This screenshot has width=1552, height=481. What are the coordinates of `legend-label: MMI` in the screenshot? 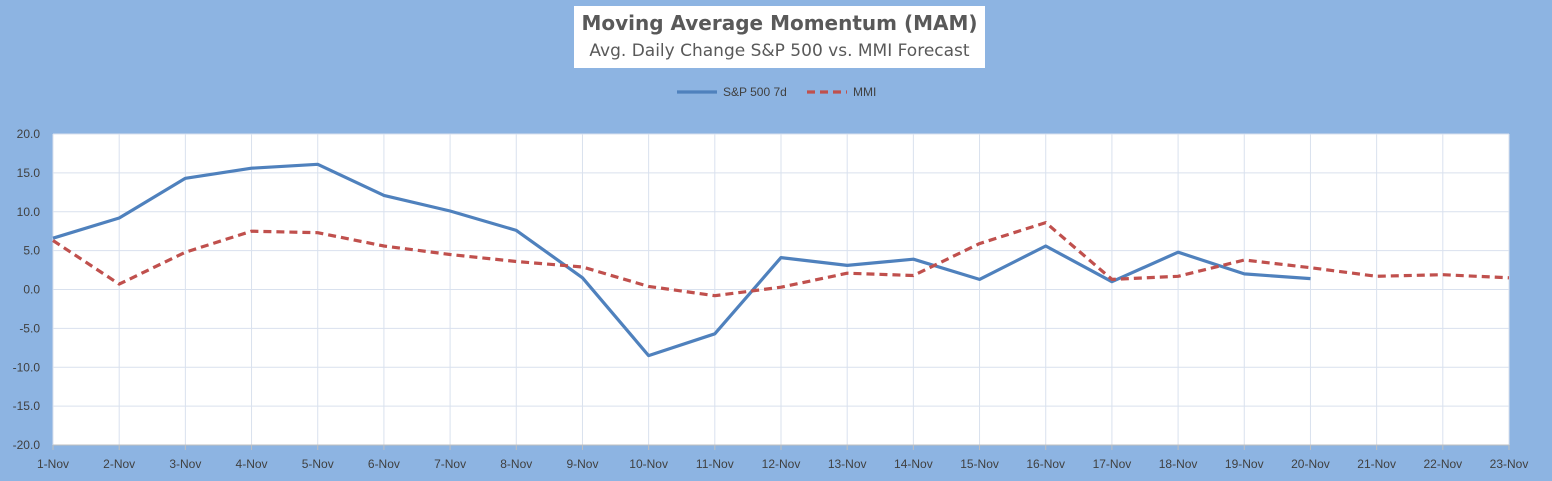 It's located at (864, 92).